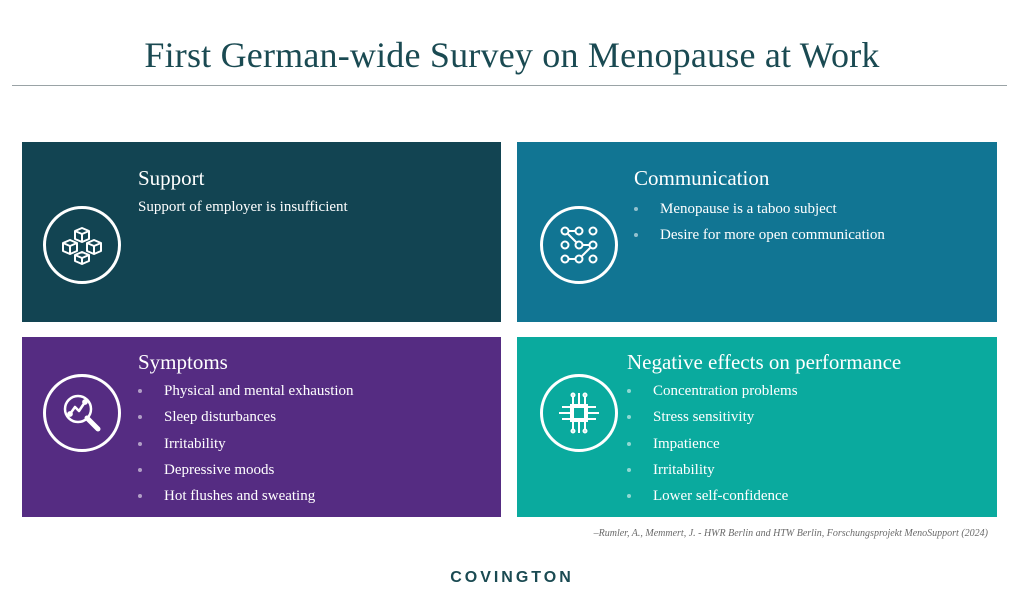 This screenshot has height=603, width=1024. What do you see at coordinates (512, 577) in the screenshot?
I see `brand-logo: COVINGTON` at bounding box center [512, 577].